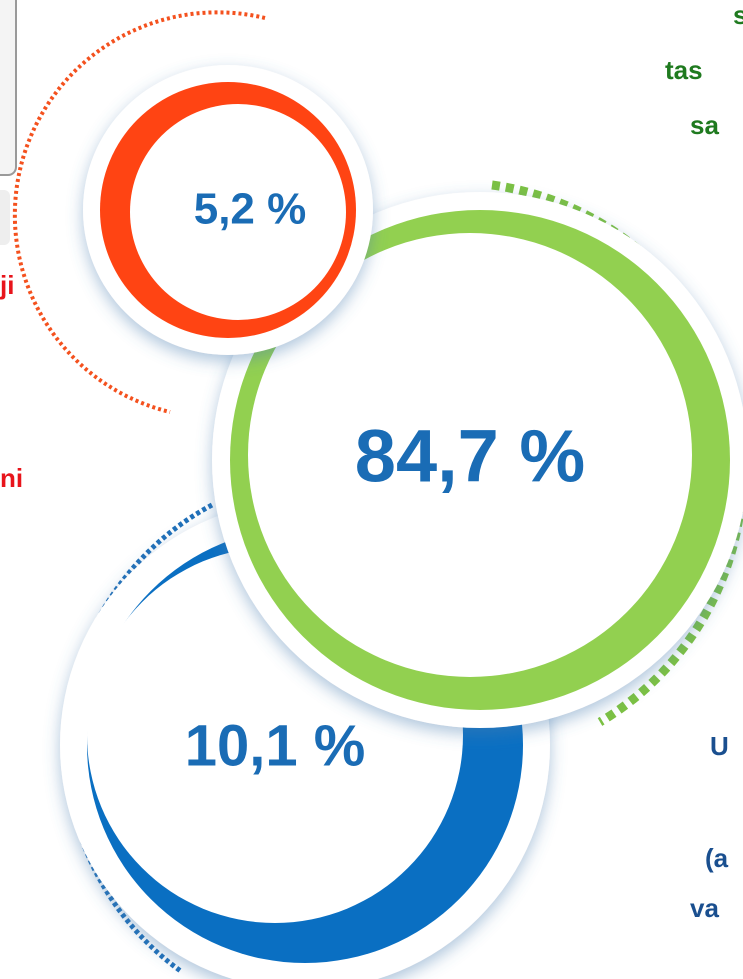 This screenshot has width=743, height=979. I want to click on red-dotted-arc, so click(139, 212).